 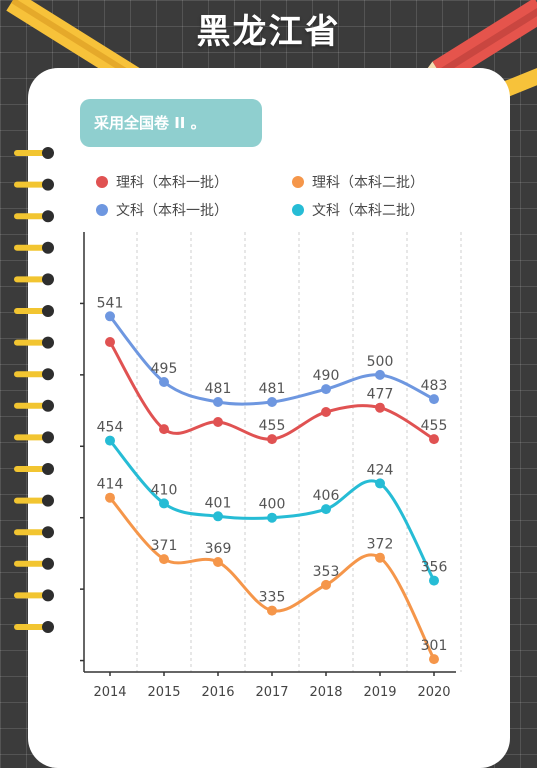 What do you see at coordinates (164, 546) in the screenshot?
I see `data-label: 371` at bounding box center [164, 546].